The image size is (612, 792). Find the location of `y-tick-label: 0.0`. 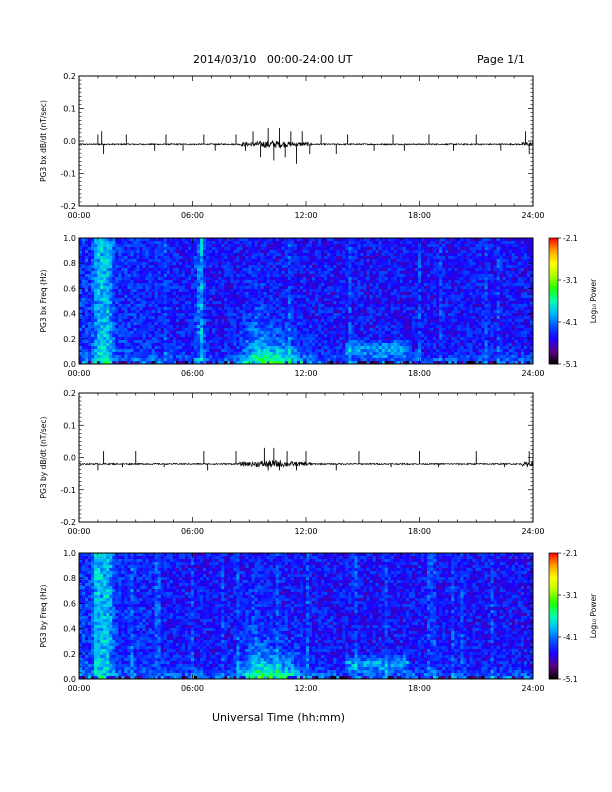

y-tick-label: 0.0 is located at coordinates (69, 141).